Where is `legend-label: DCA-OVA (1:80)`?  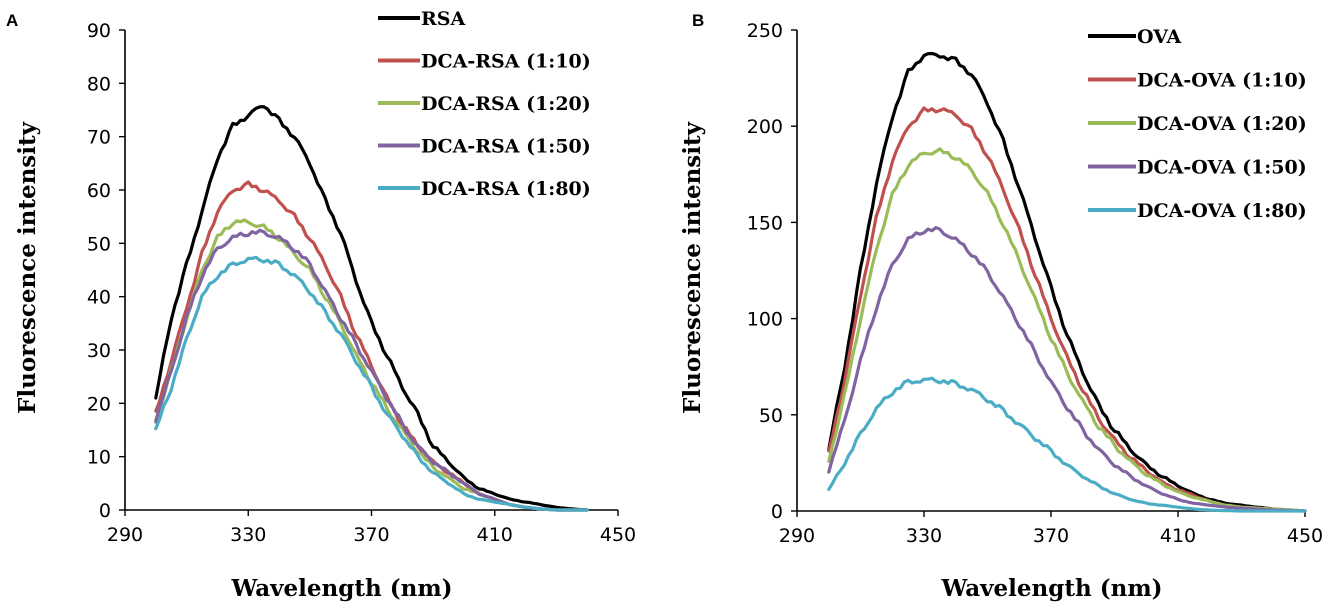 legend-label: DCA-OVA (1:80) is located at coordinates (1222, 211).